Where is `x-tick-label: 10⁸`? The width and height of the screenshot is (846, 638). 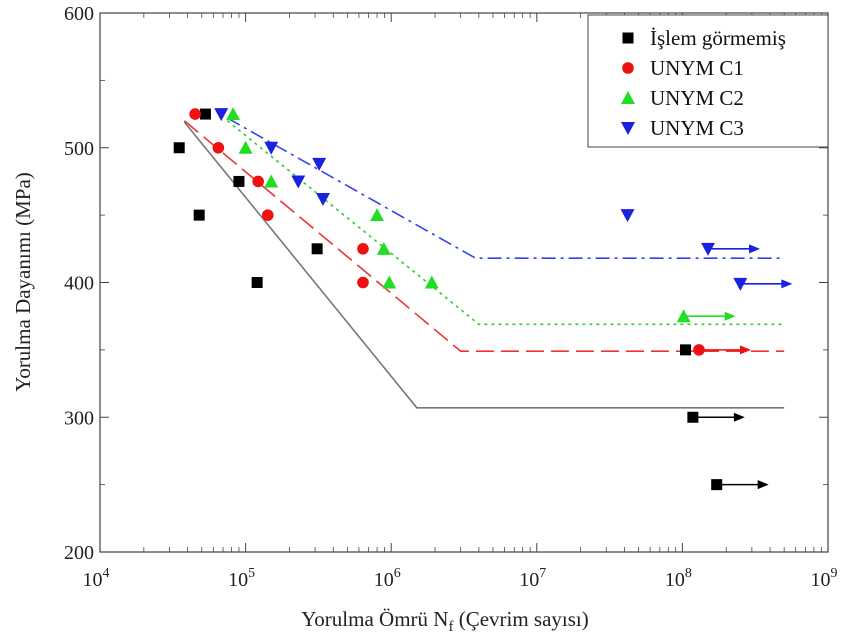
x-tick-label: 10⁸ is located at coordinates (678, 578).